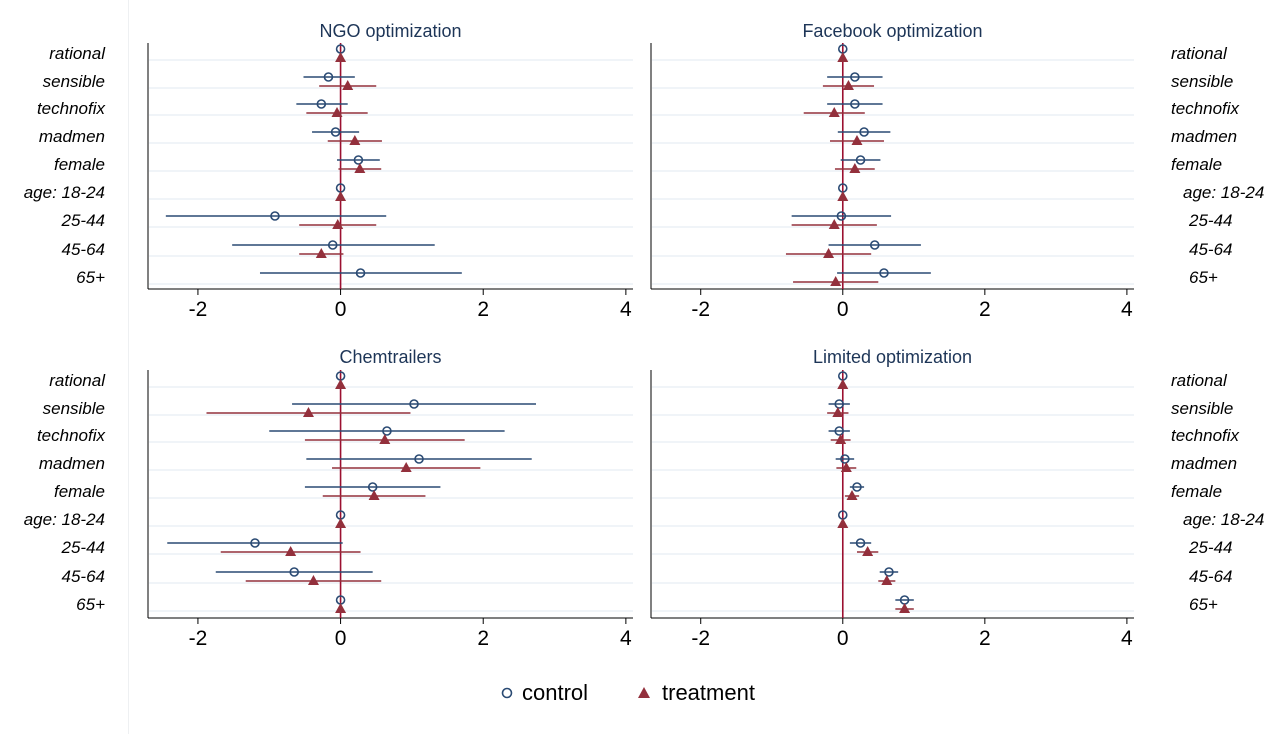  What do you see at coordinates (555, 692) in the screenshot?
I see `legend-control-label: control` at bounding box center [555, 692].